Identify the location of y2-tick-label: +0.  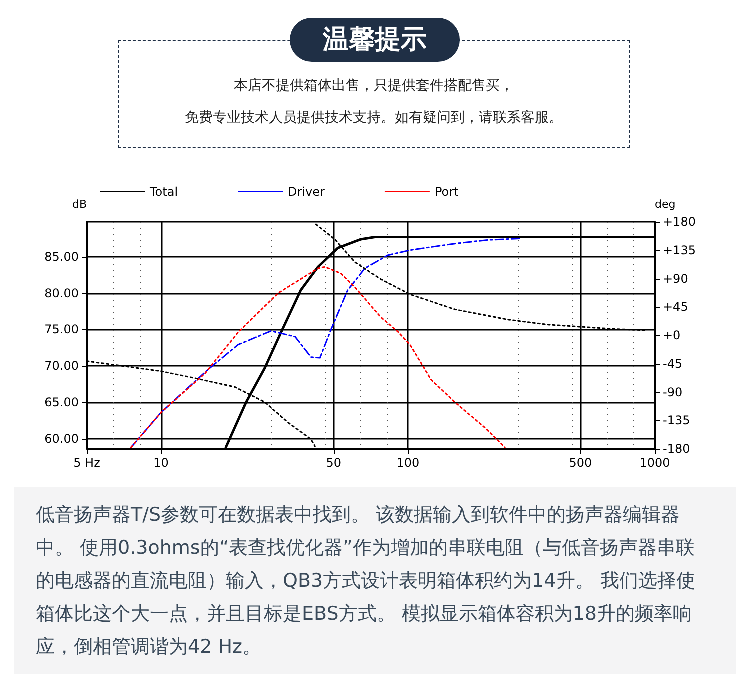
(672, 335).